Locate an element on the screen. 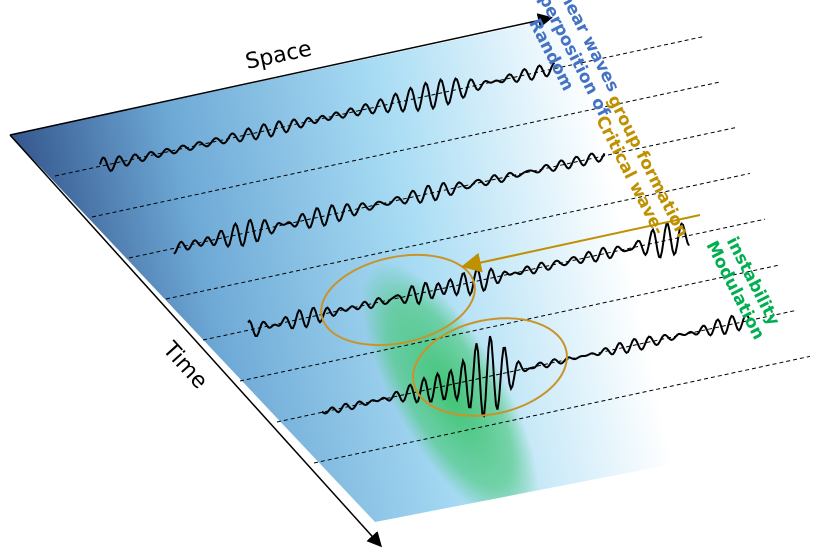 Image resolution: width=835 pixels, height=550 pixels. time-label: Time is located at coordinates (184, 365).